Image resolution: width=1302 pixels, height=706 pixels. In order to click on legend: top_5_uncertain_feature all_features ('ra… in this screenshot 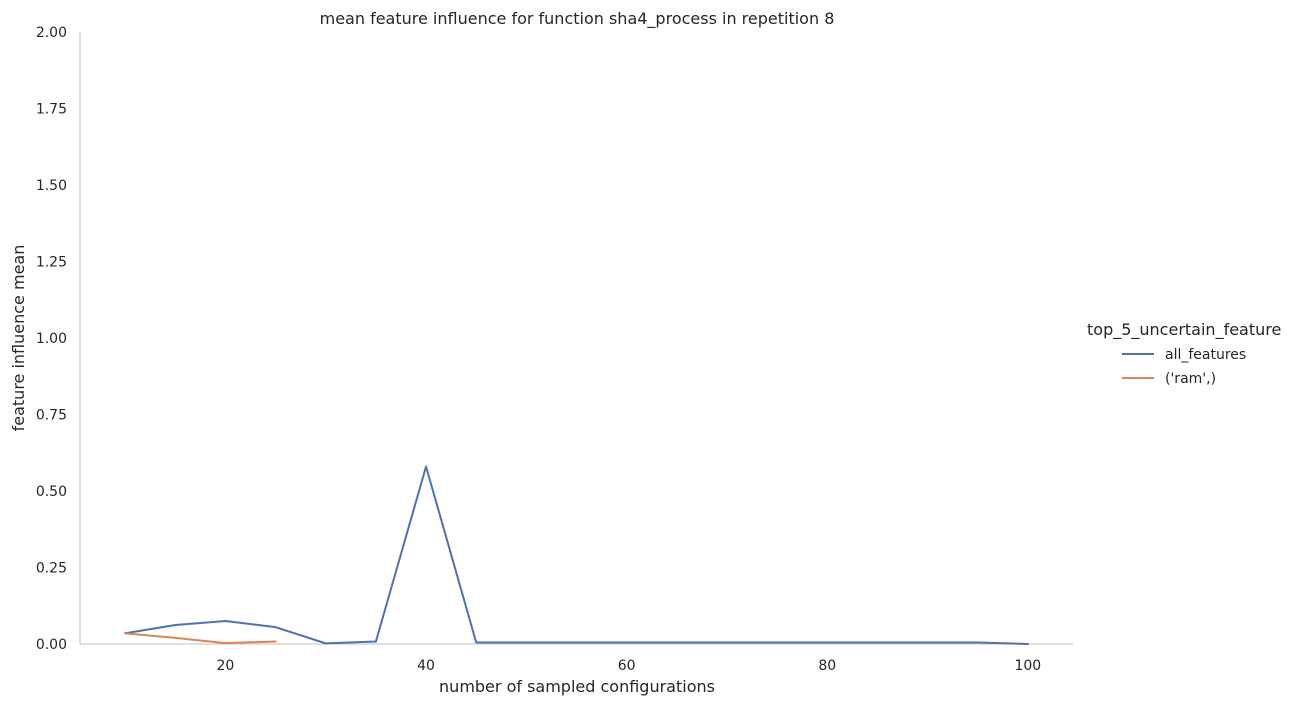, I will do `click(1184, 353)`.